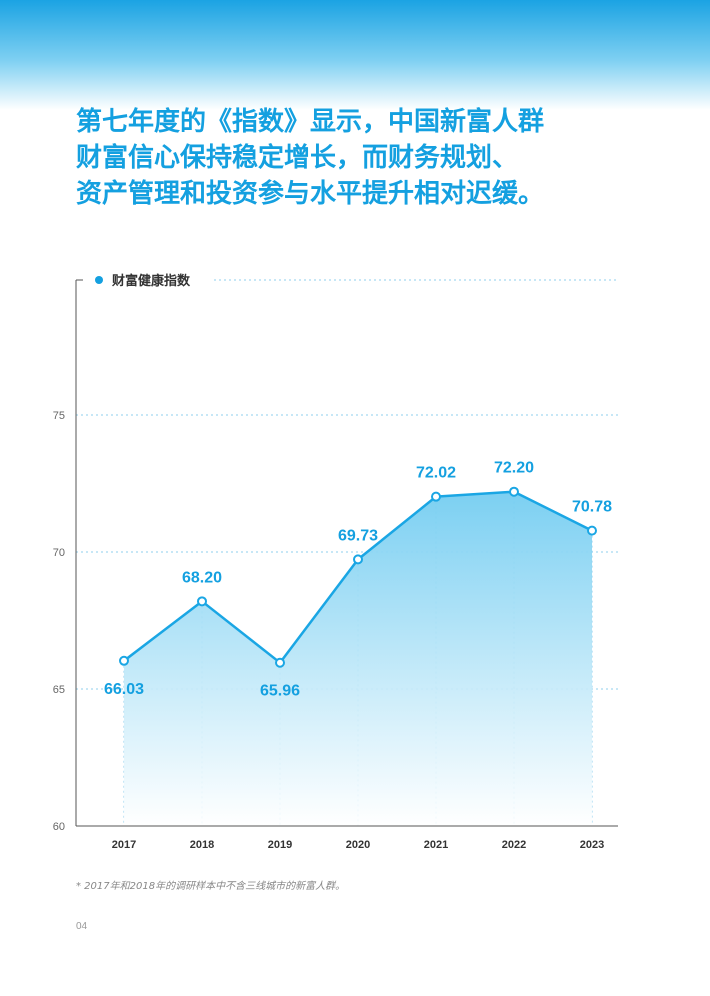  Describe the element at coordinates (436, 473) in the screenshot. I see `data-label: 72.02` at that location.